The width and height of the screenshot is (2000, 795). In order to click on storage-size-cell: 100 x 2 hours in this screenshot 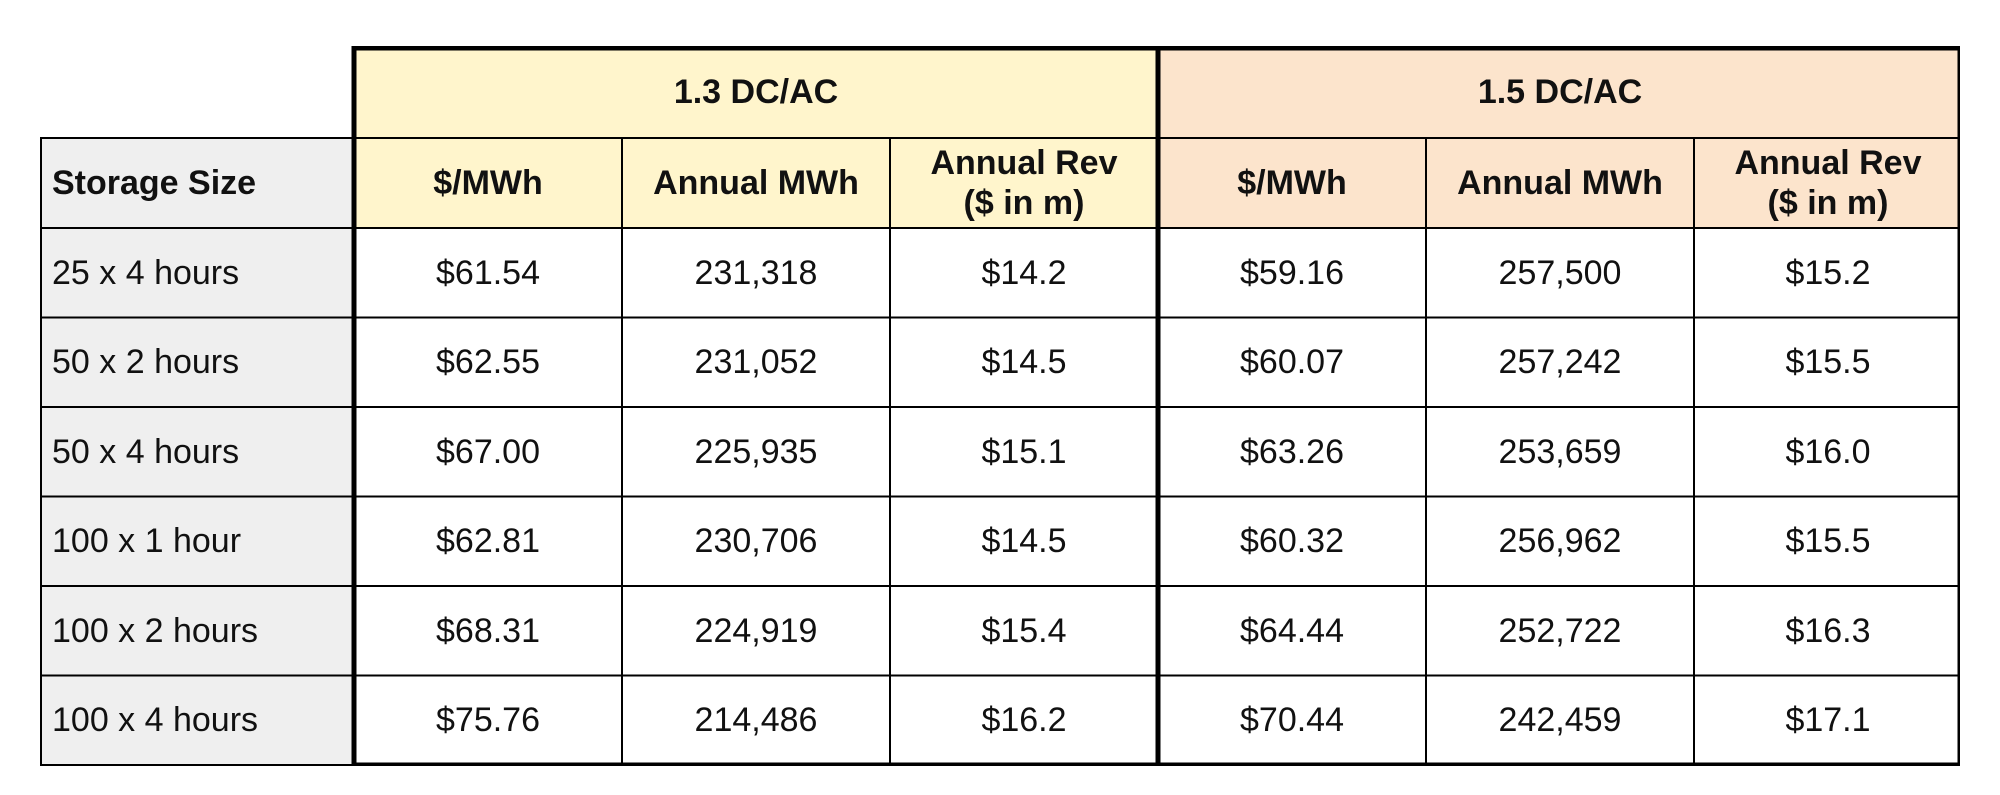, I will do `click(155, 630)`.